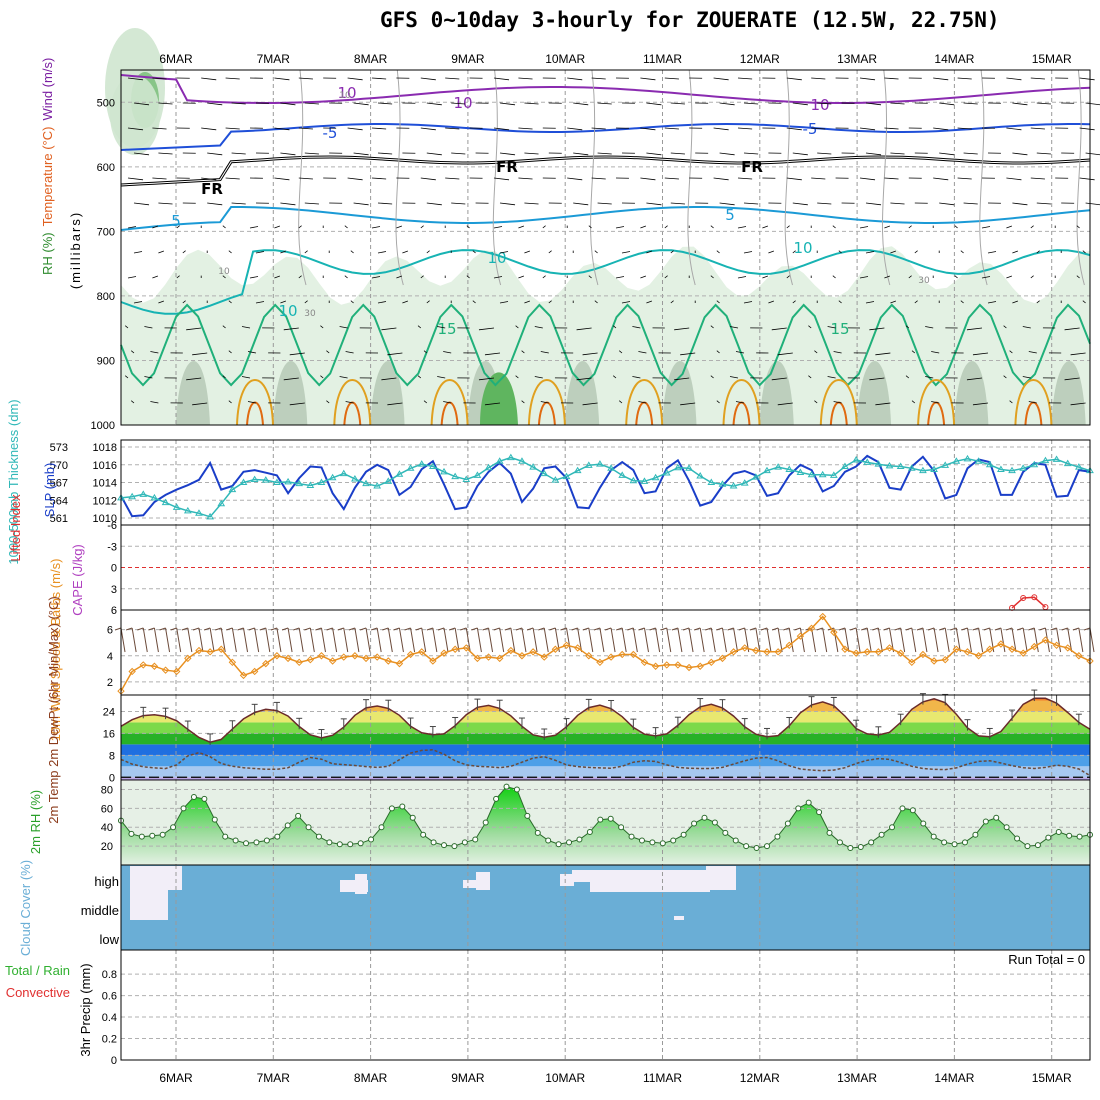 This screenshot has width=1100, height=1100. What do you see at coordinates (565, 59) in the screenshot?
I see `date-label-top: 10MAR` at bounding box center [565, 59].